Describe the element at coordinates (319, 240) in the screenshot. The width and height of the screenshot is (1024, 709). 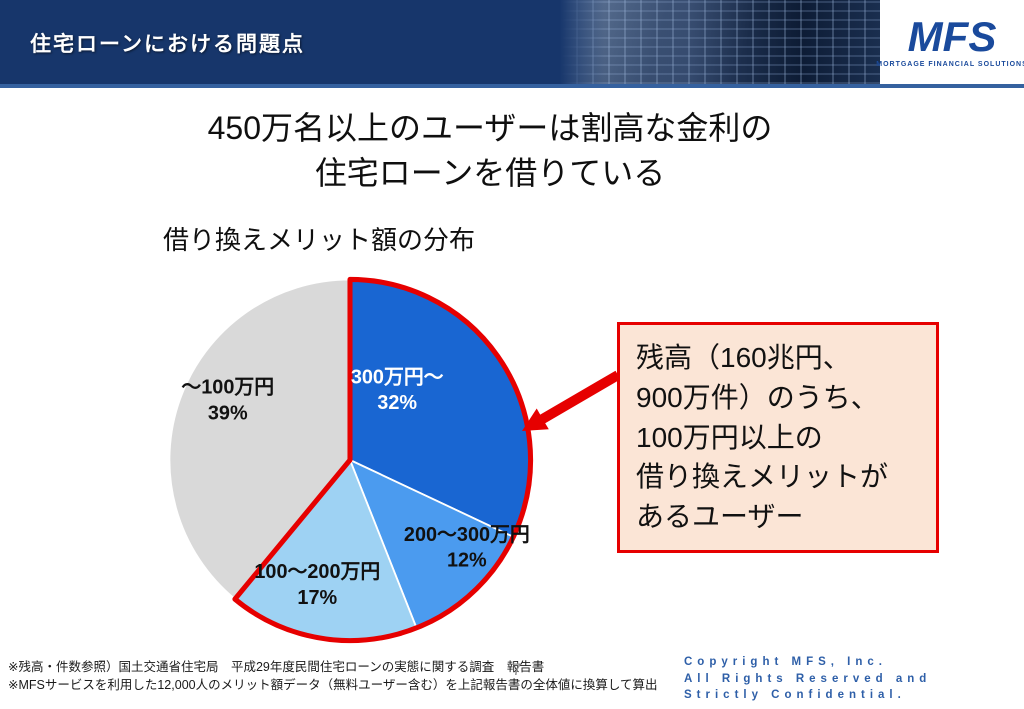
I see `chart-title: 借り換えメリット額の分布` at that location.